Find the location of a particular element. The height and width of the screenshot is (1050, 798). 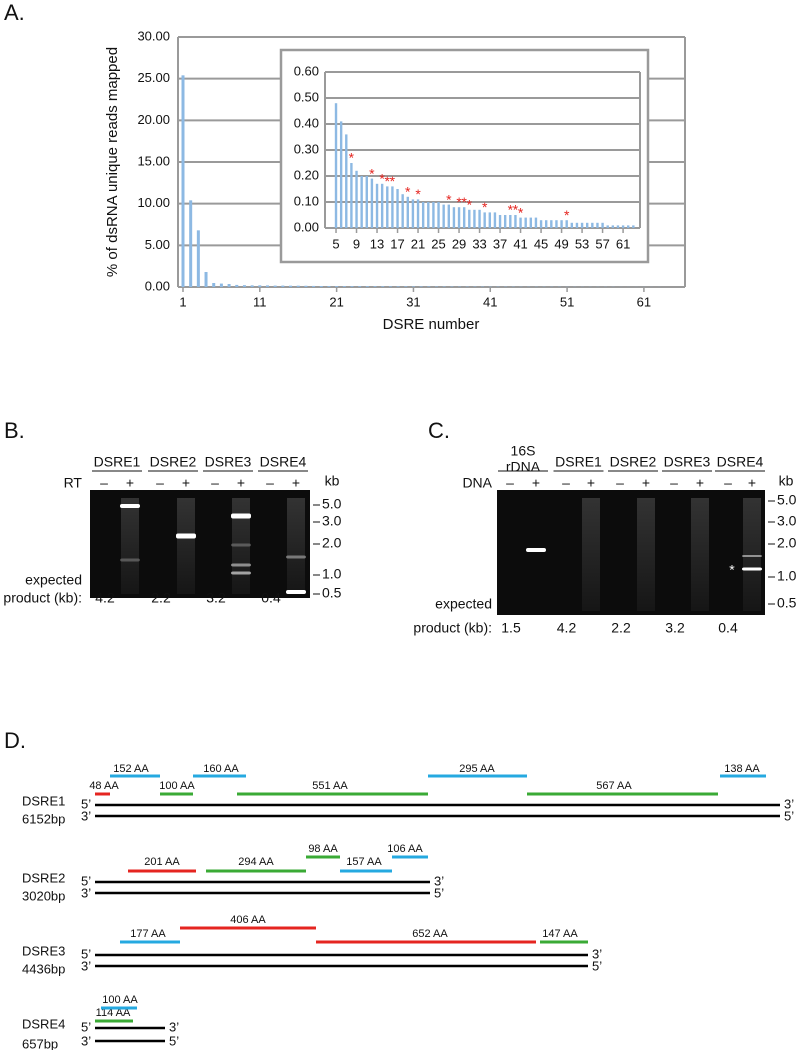

y-tick-label: 0.40 is located at coordinates (306, 122).